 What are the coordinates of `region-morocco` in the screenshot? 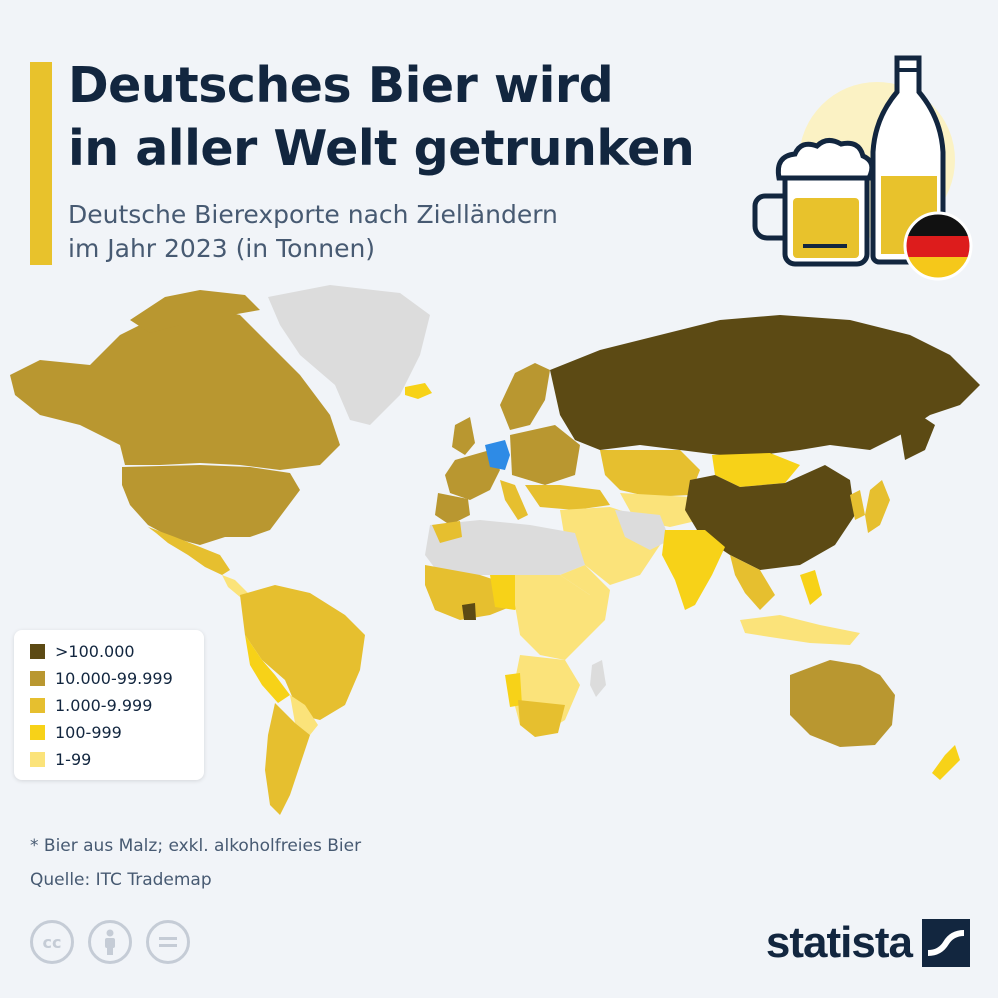 It's located at (447, 532).